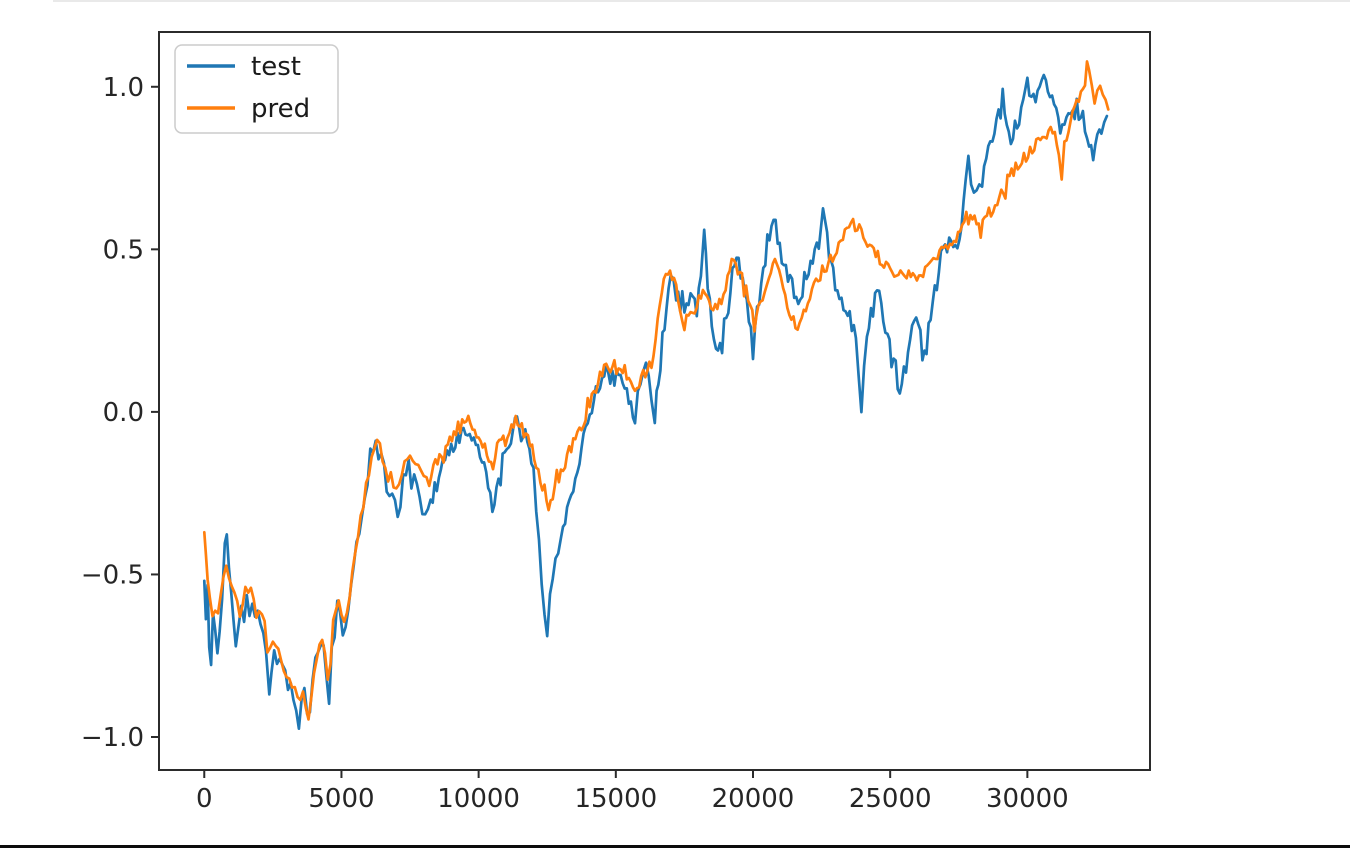 The height and width of the screenshot is (852, 1350). What do you see at coordinates (753, 799) in the screenshot?
I see `x-tick-label: 20000` at bounding box center [753, 799].